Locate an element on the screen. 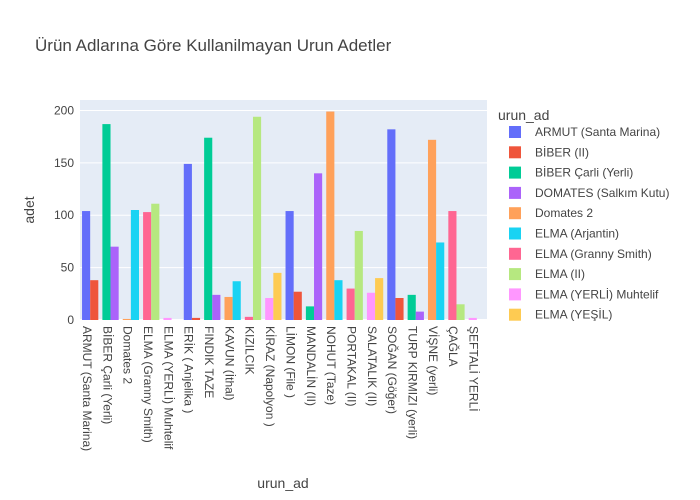 The image size is (700, 500). y-tick-label: 100 is located at coordinates (64, 215).